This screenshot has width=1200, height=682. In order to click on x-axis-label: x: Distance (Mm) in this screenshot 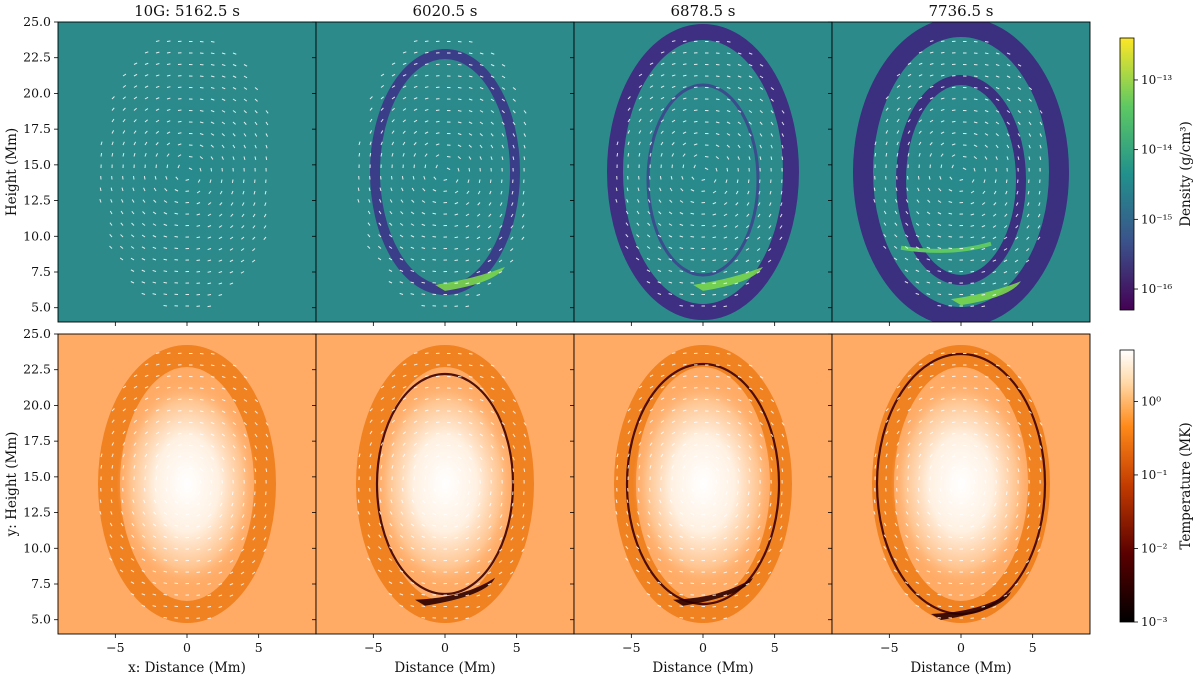, I will do `click(187, 668)`.